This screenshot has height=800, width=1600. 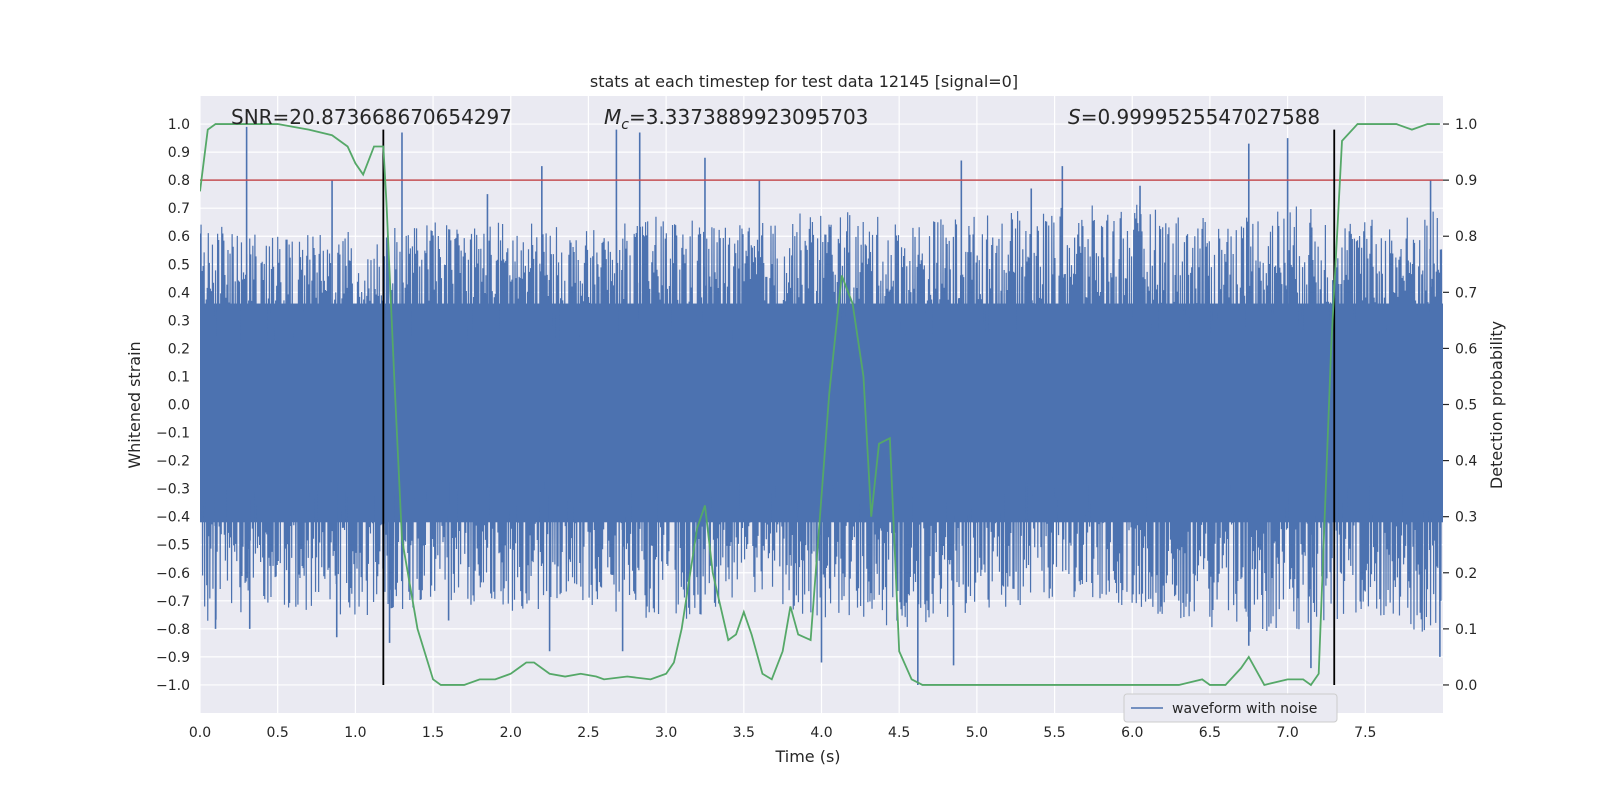 I want to click on chirp-mass-subscript: c, so click(x=625, y=125).